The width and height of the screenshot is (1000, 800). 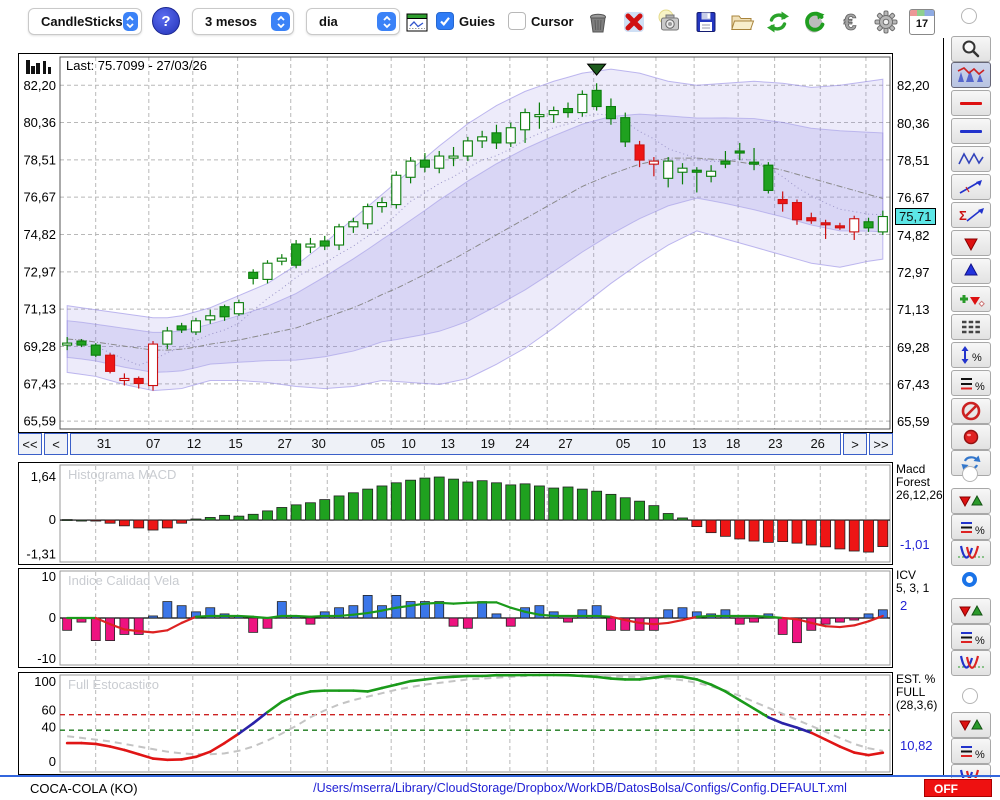 What do you see at coordinates (235, 443) in the screenshot?
I see `date-label: 15` at bounding box center [235, 443].